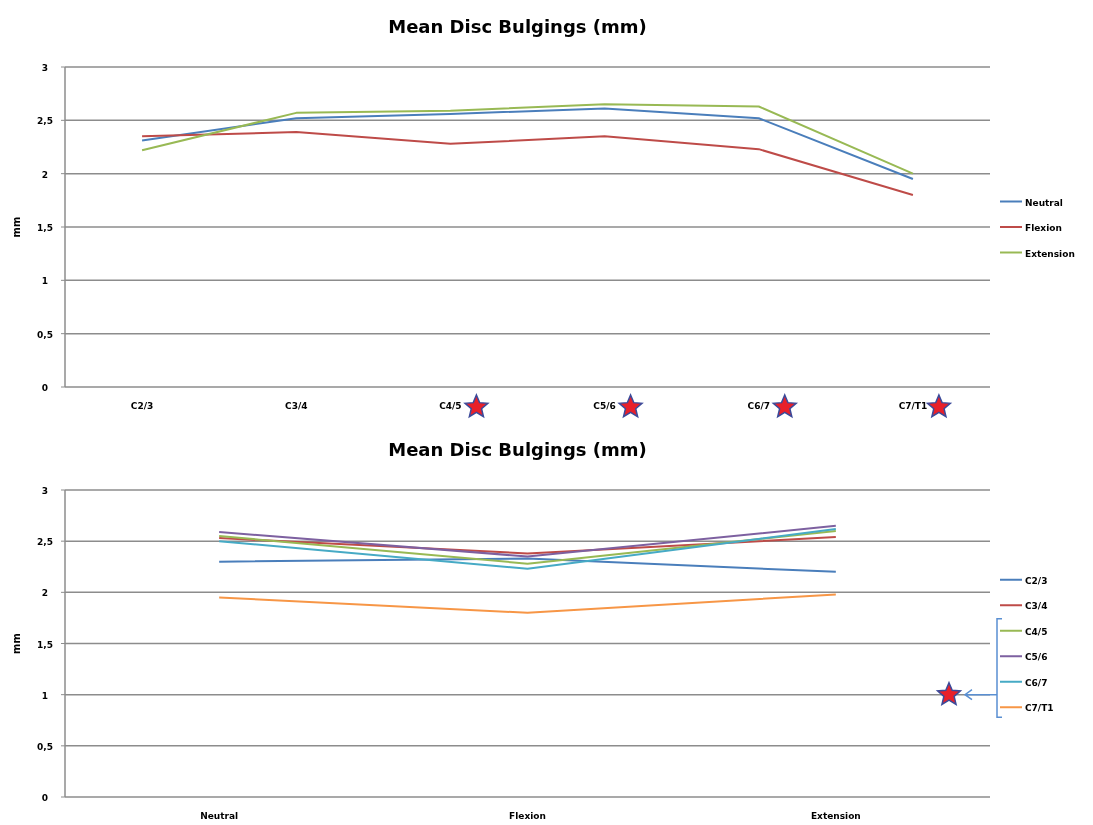 This screenshot has height=825, width=1093. Describe the element at coordinates (1036, 657) in the screenshot. I see `legend-label: C5/6` at that location.